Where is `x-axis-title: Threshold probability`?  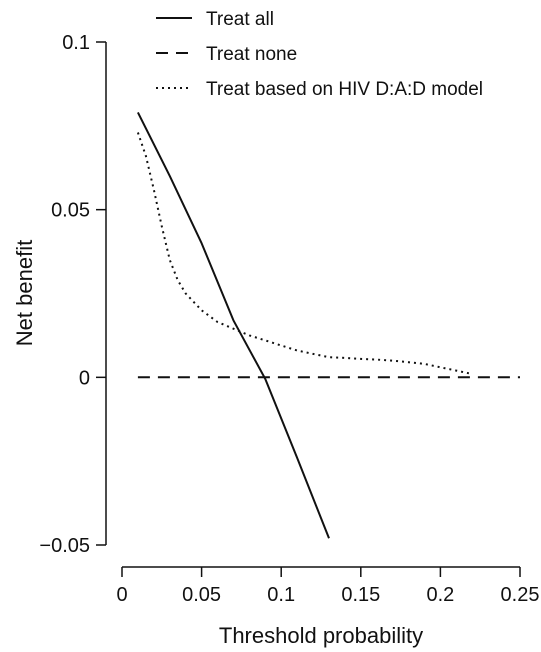
x-axis-title: Threshold probability is located at coordinates (321, 635).